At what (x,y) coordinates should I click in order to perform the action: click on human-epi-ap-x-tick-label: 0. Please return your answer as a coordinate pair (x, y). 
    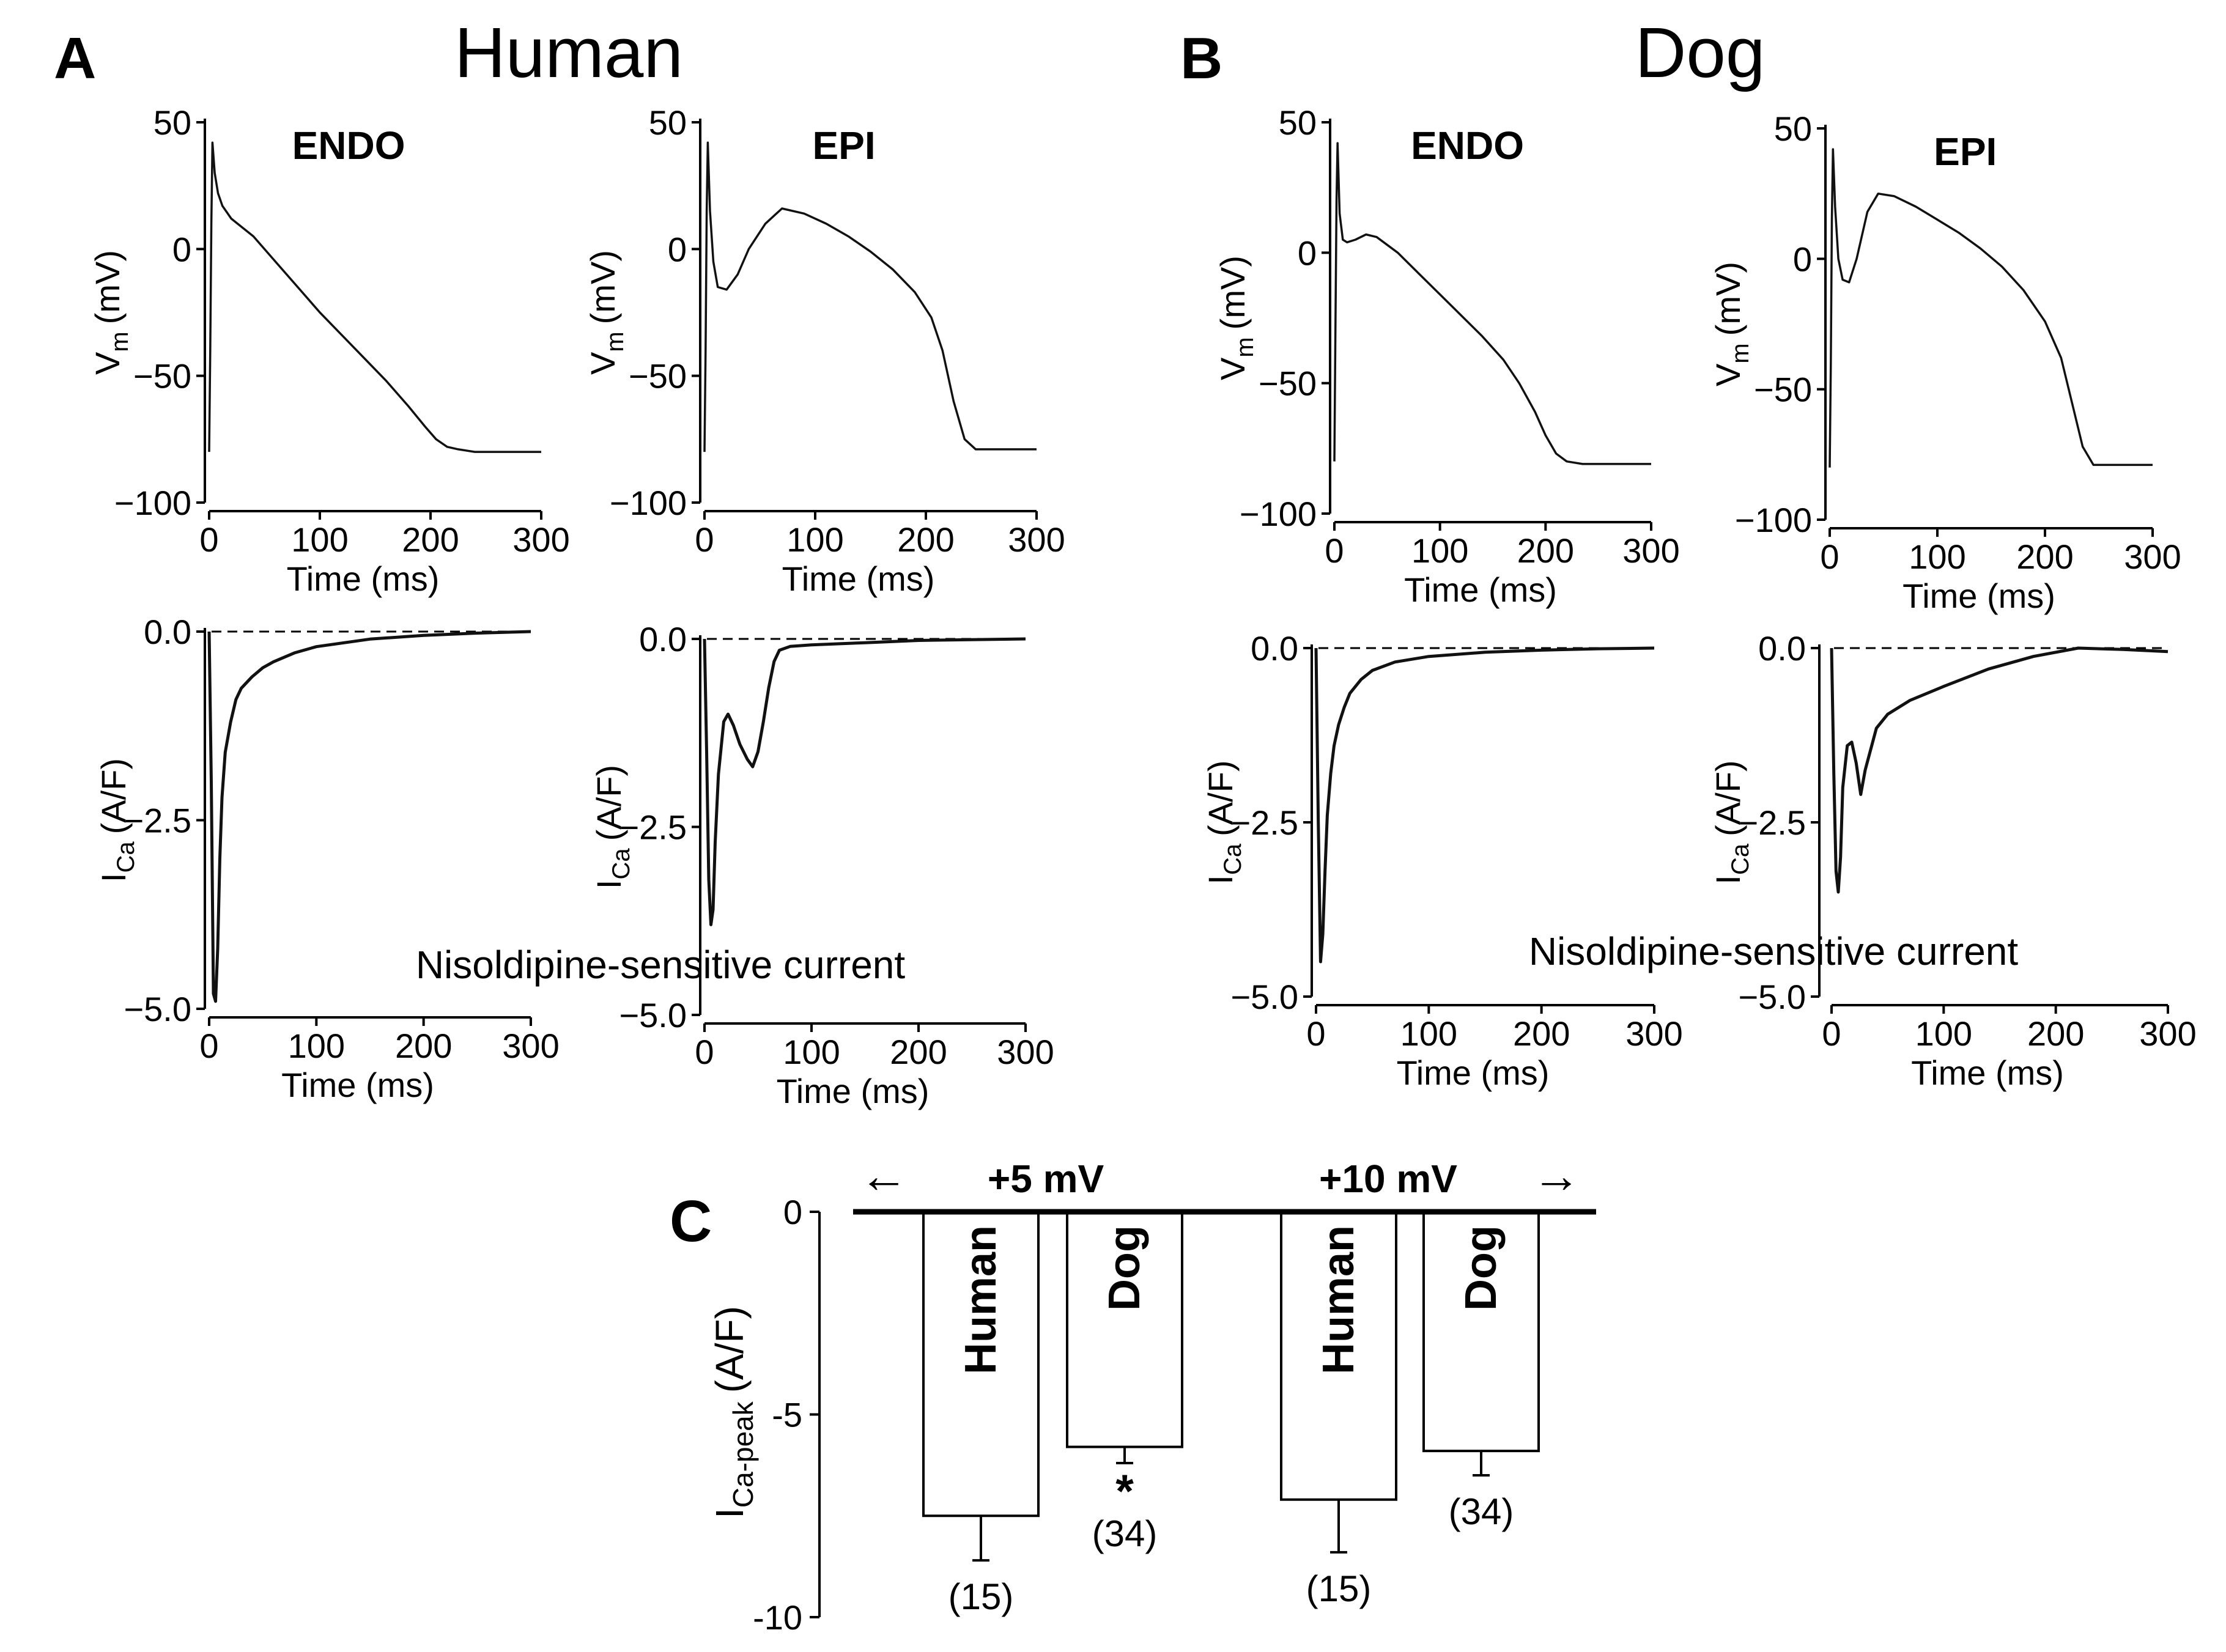
    Looking at the image, I should click on (705, 539).